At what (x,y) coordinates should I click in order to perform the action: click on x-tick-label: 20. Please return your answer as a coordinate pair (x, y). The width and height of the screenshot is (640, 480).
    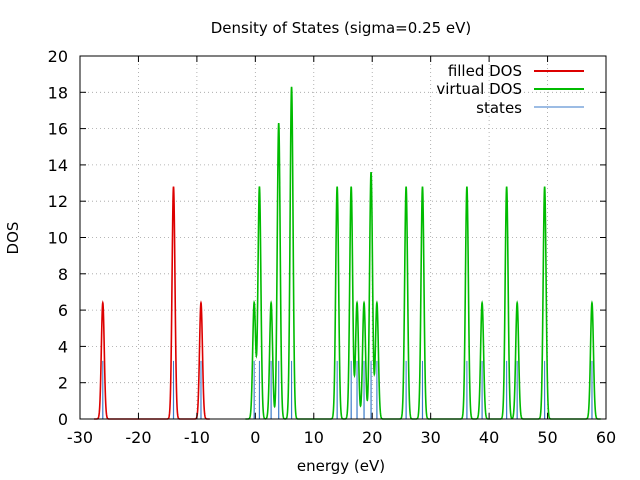
    Looking at the image, I should click on (372, 437).